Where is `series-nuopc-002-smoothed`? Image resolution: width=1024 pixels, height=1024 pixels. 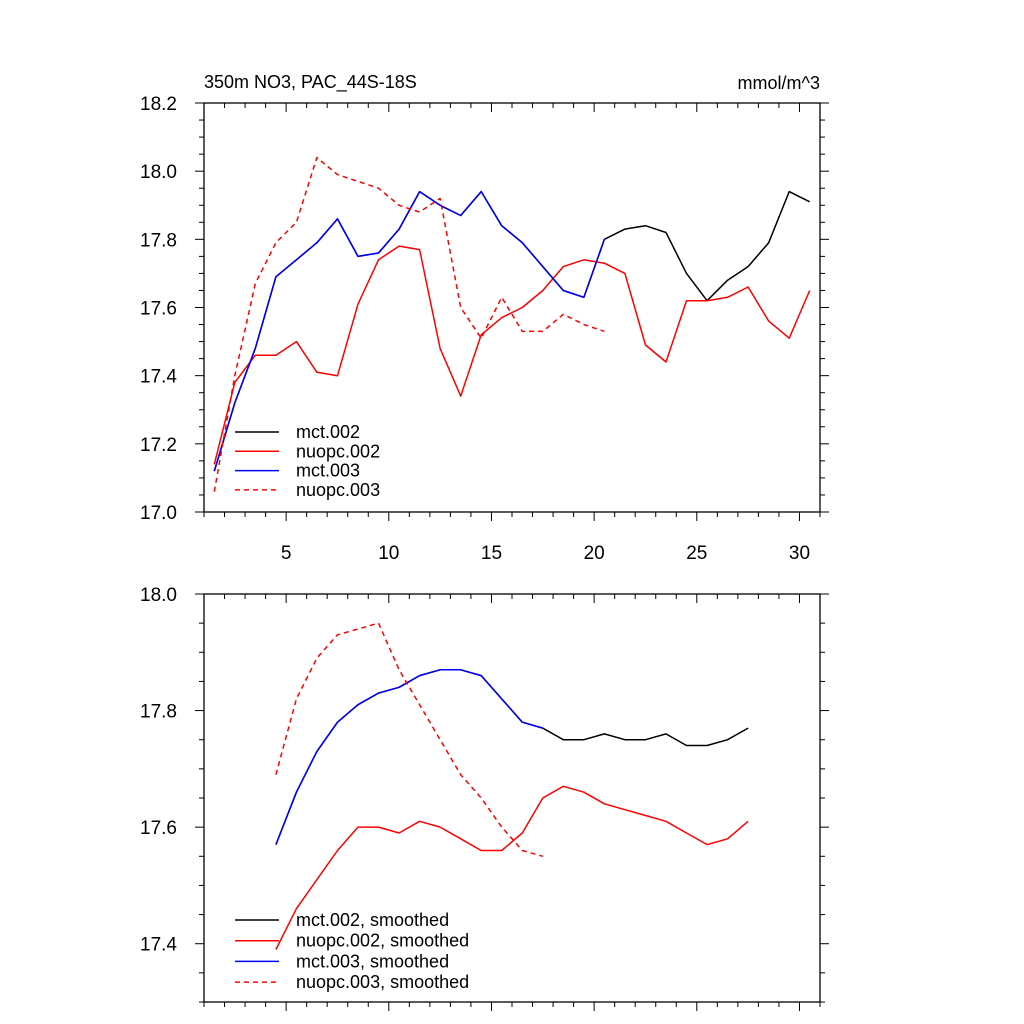
series-nuopc-002-smoothed is located at coordinates (512, 867).